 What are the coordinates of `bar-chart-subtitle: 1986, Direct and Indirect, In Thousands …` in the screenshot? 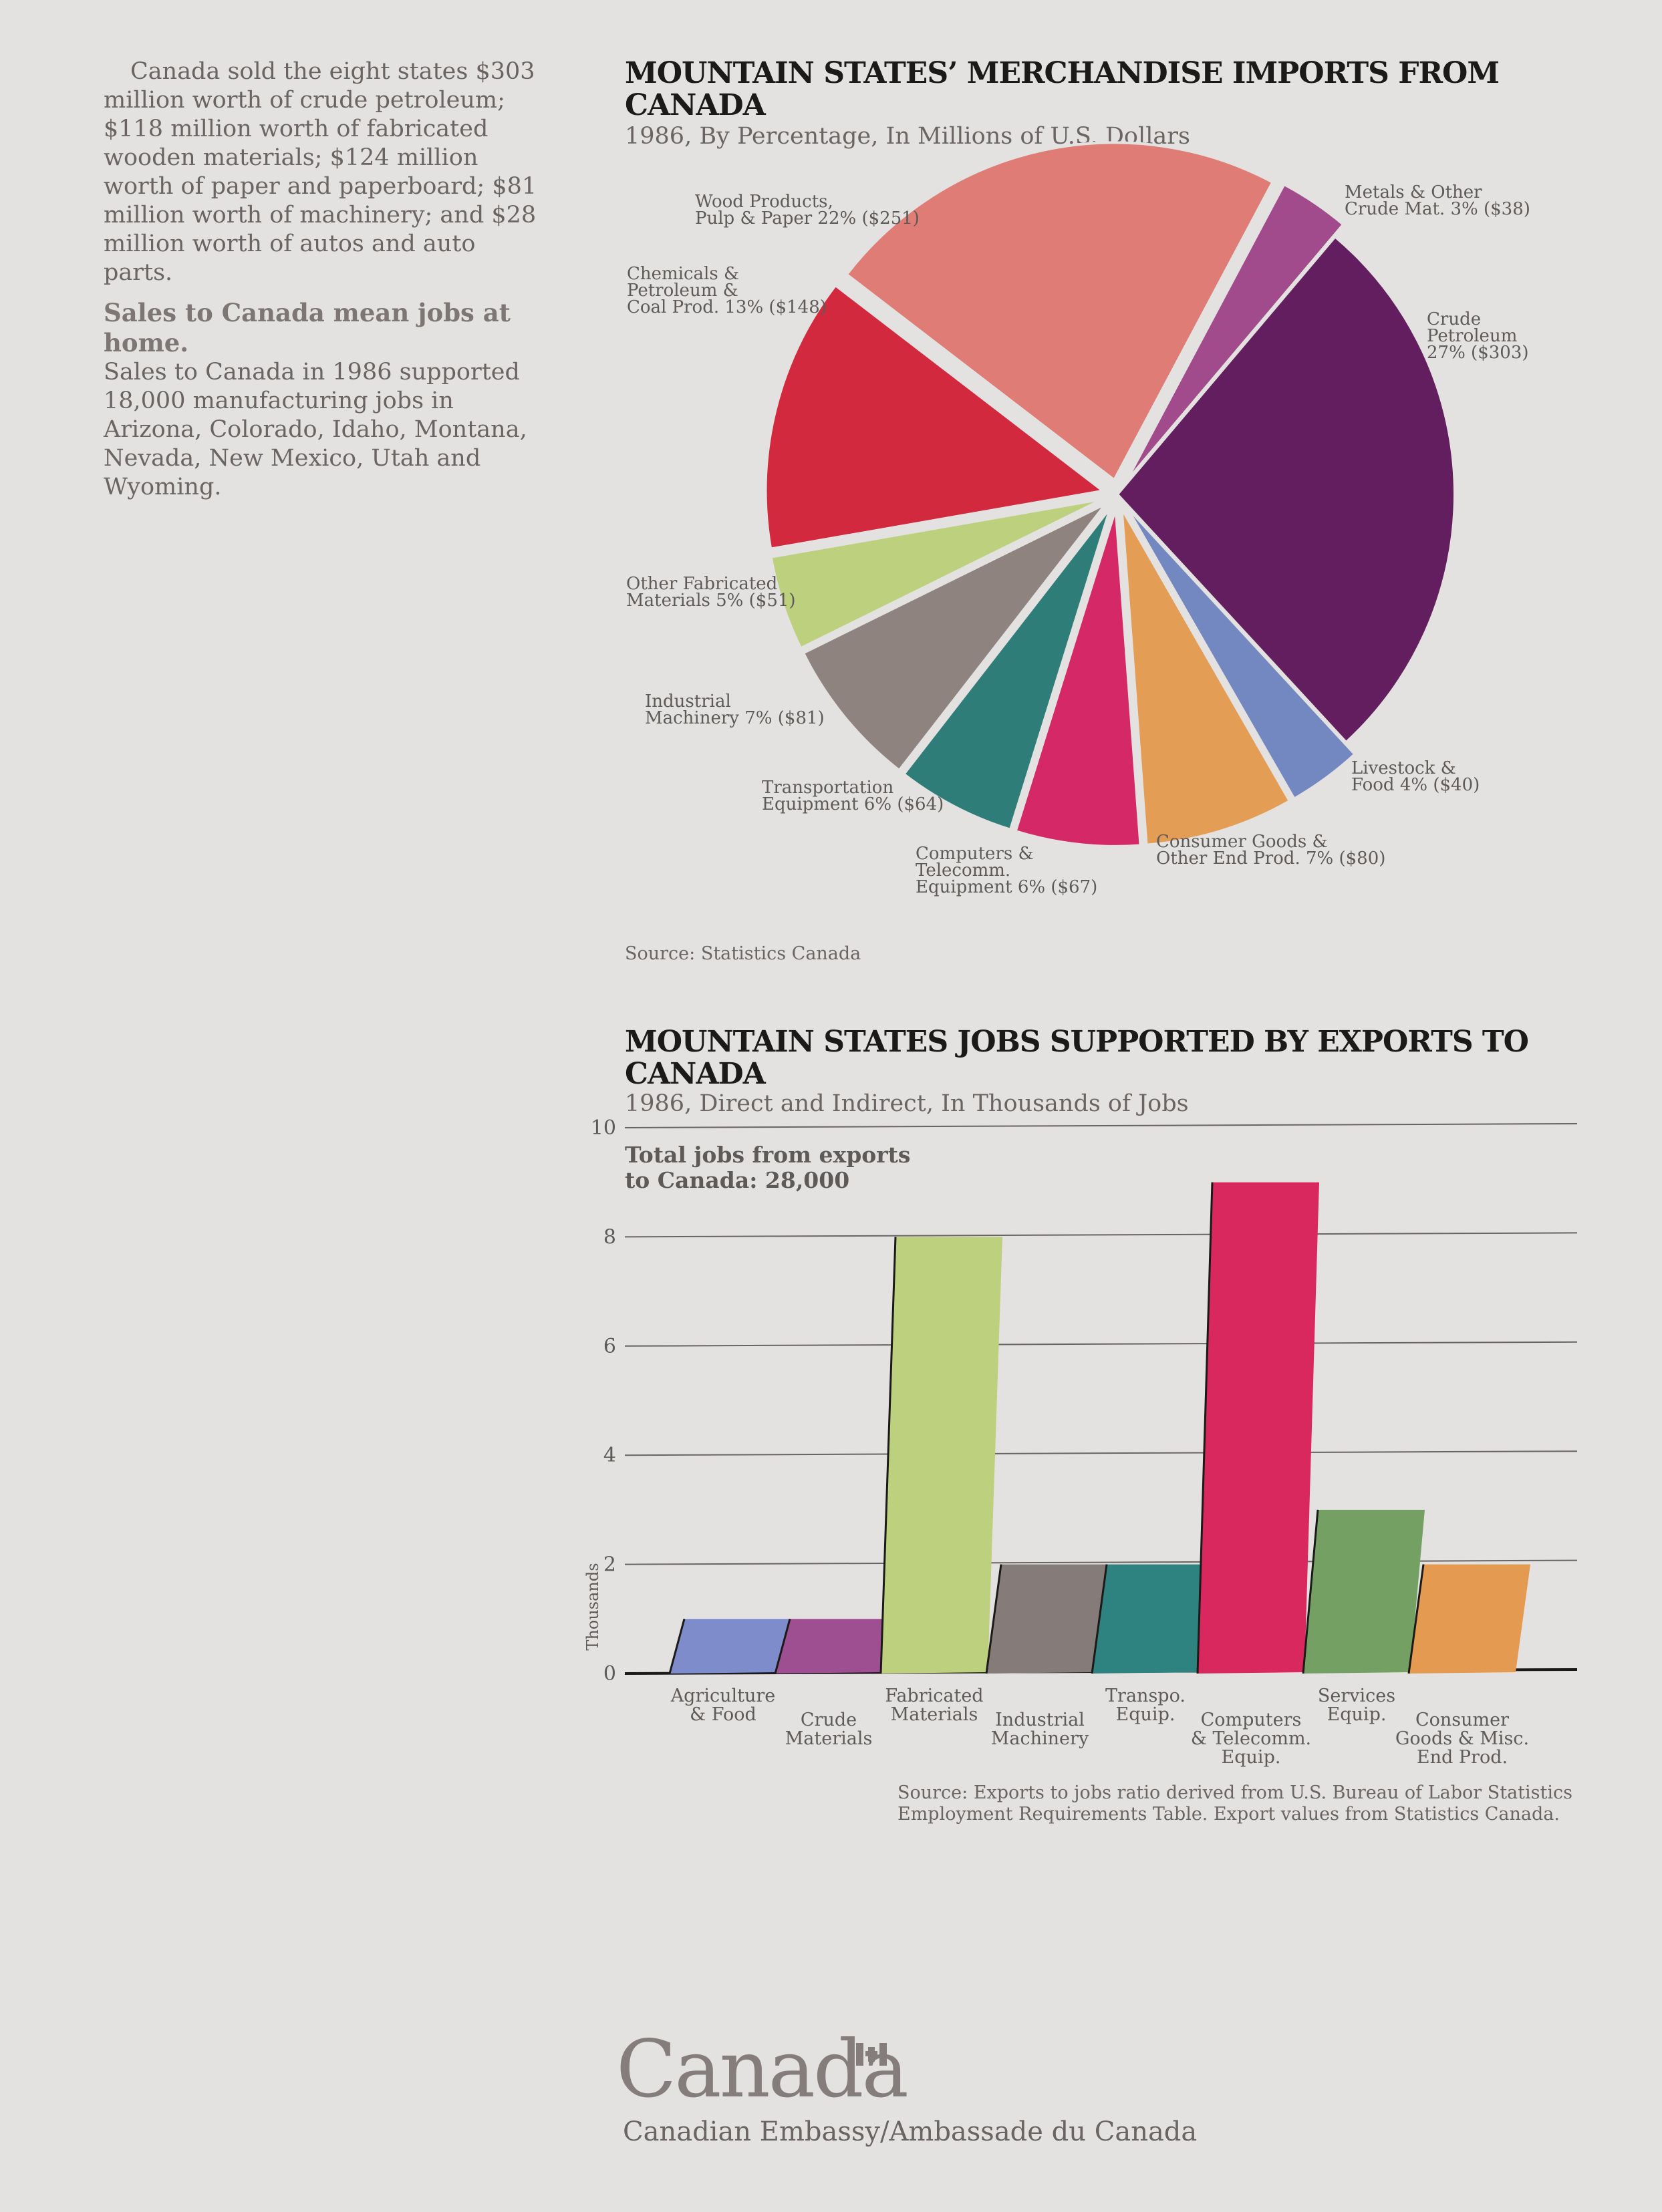 It's located at (907, 1103).